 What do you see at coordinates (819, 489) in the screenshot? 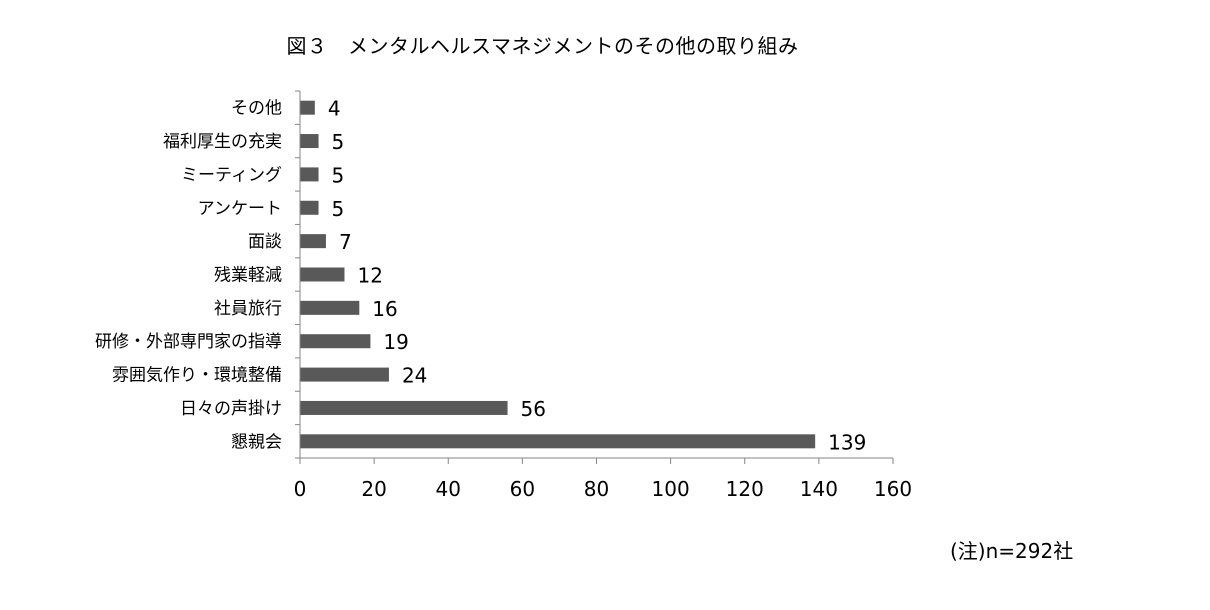
I see `x-tick-label: 140` at bounding box center [819, 489].